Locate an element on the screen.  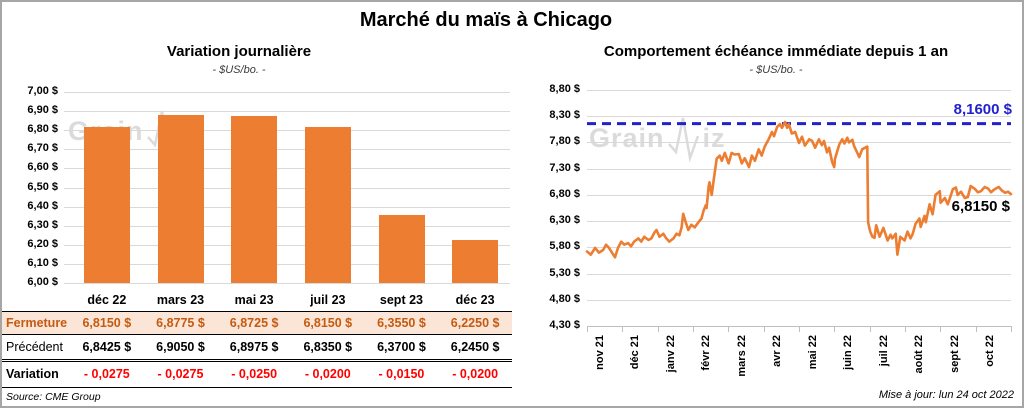
x-axis-label: janv 22 is located at coordinates (670, 354).